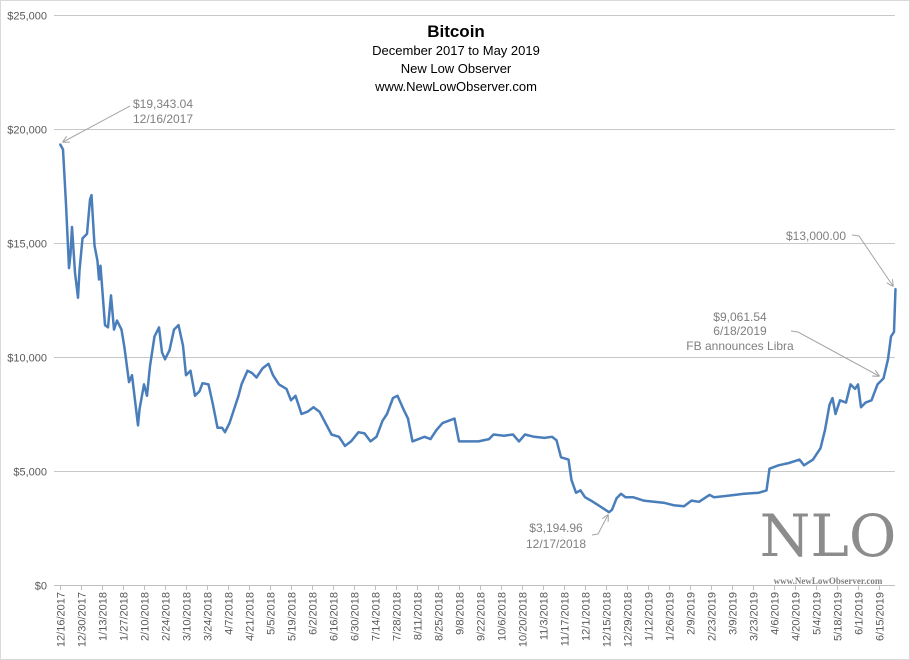 This screenshot has width=910, height=660. I want to click on x-tick-label: 4/20/2019, so click(797, 616).